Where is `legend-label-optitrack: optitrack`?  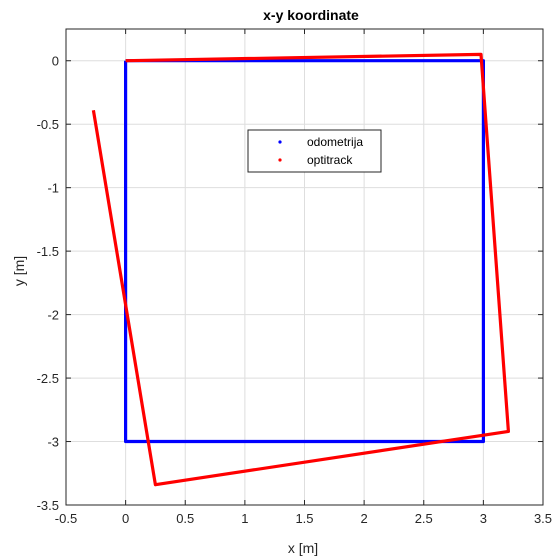
legend-label-optitrack: optitrack is located at coordinates (330, 160).